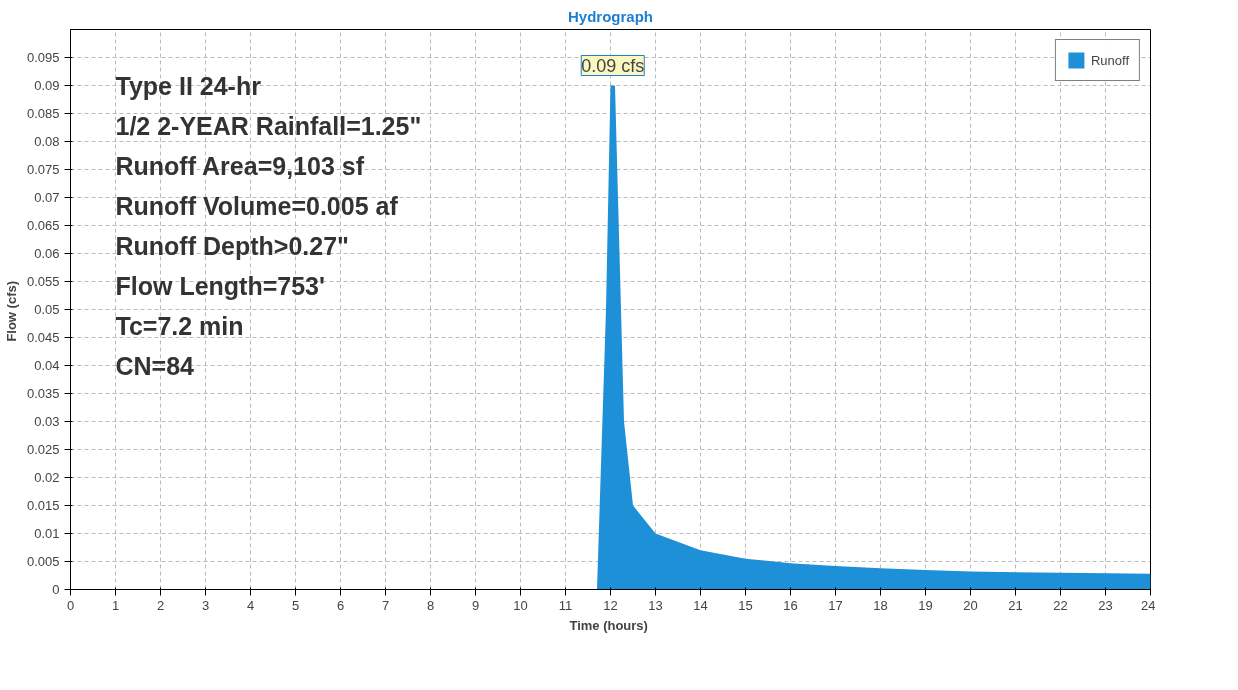 The width and height of the screenshot is (1238, 690). What do you see at coordinates (47, 253) in the screenshot?
I see `y-tick-label: 0.06` at bounding box center [47, 253].